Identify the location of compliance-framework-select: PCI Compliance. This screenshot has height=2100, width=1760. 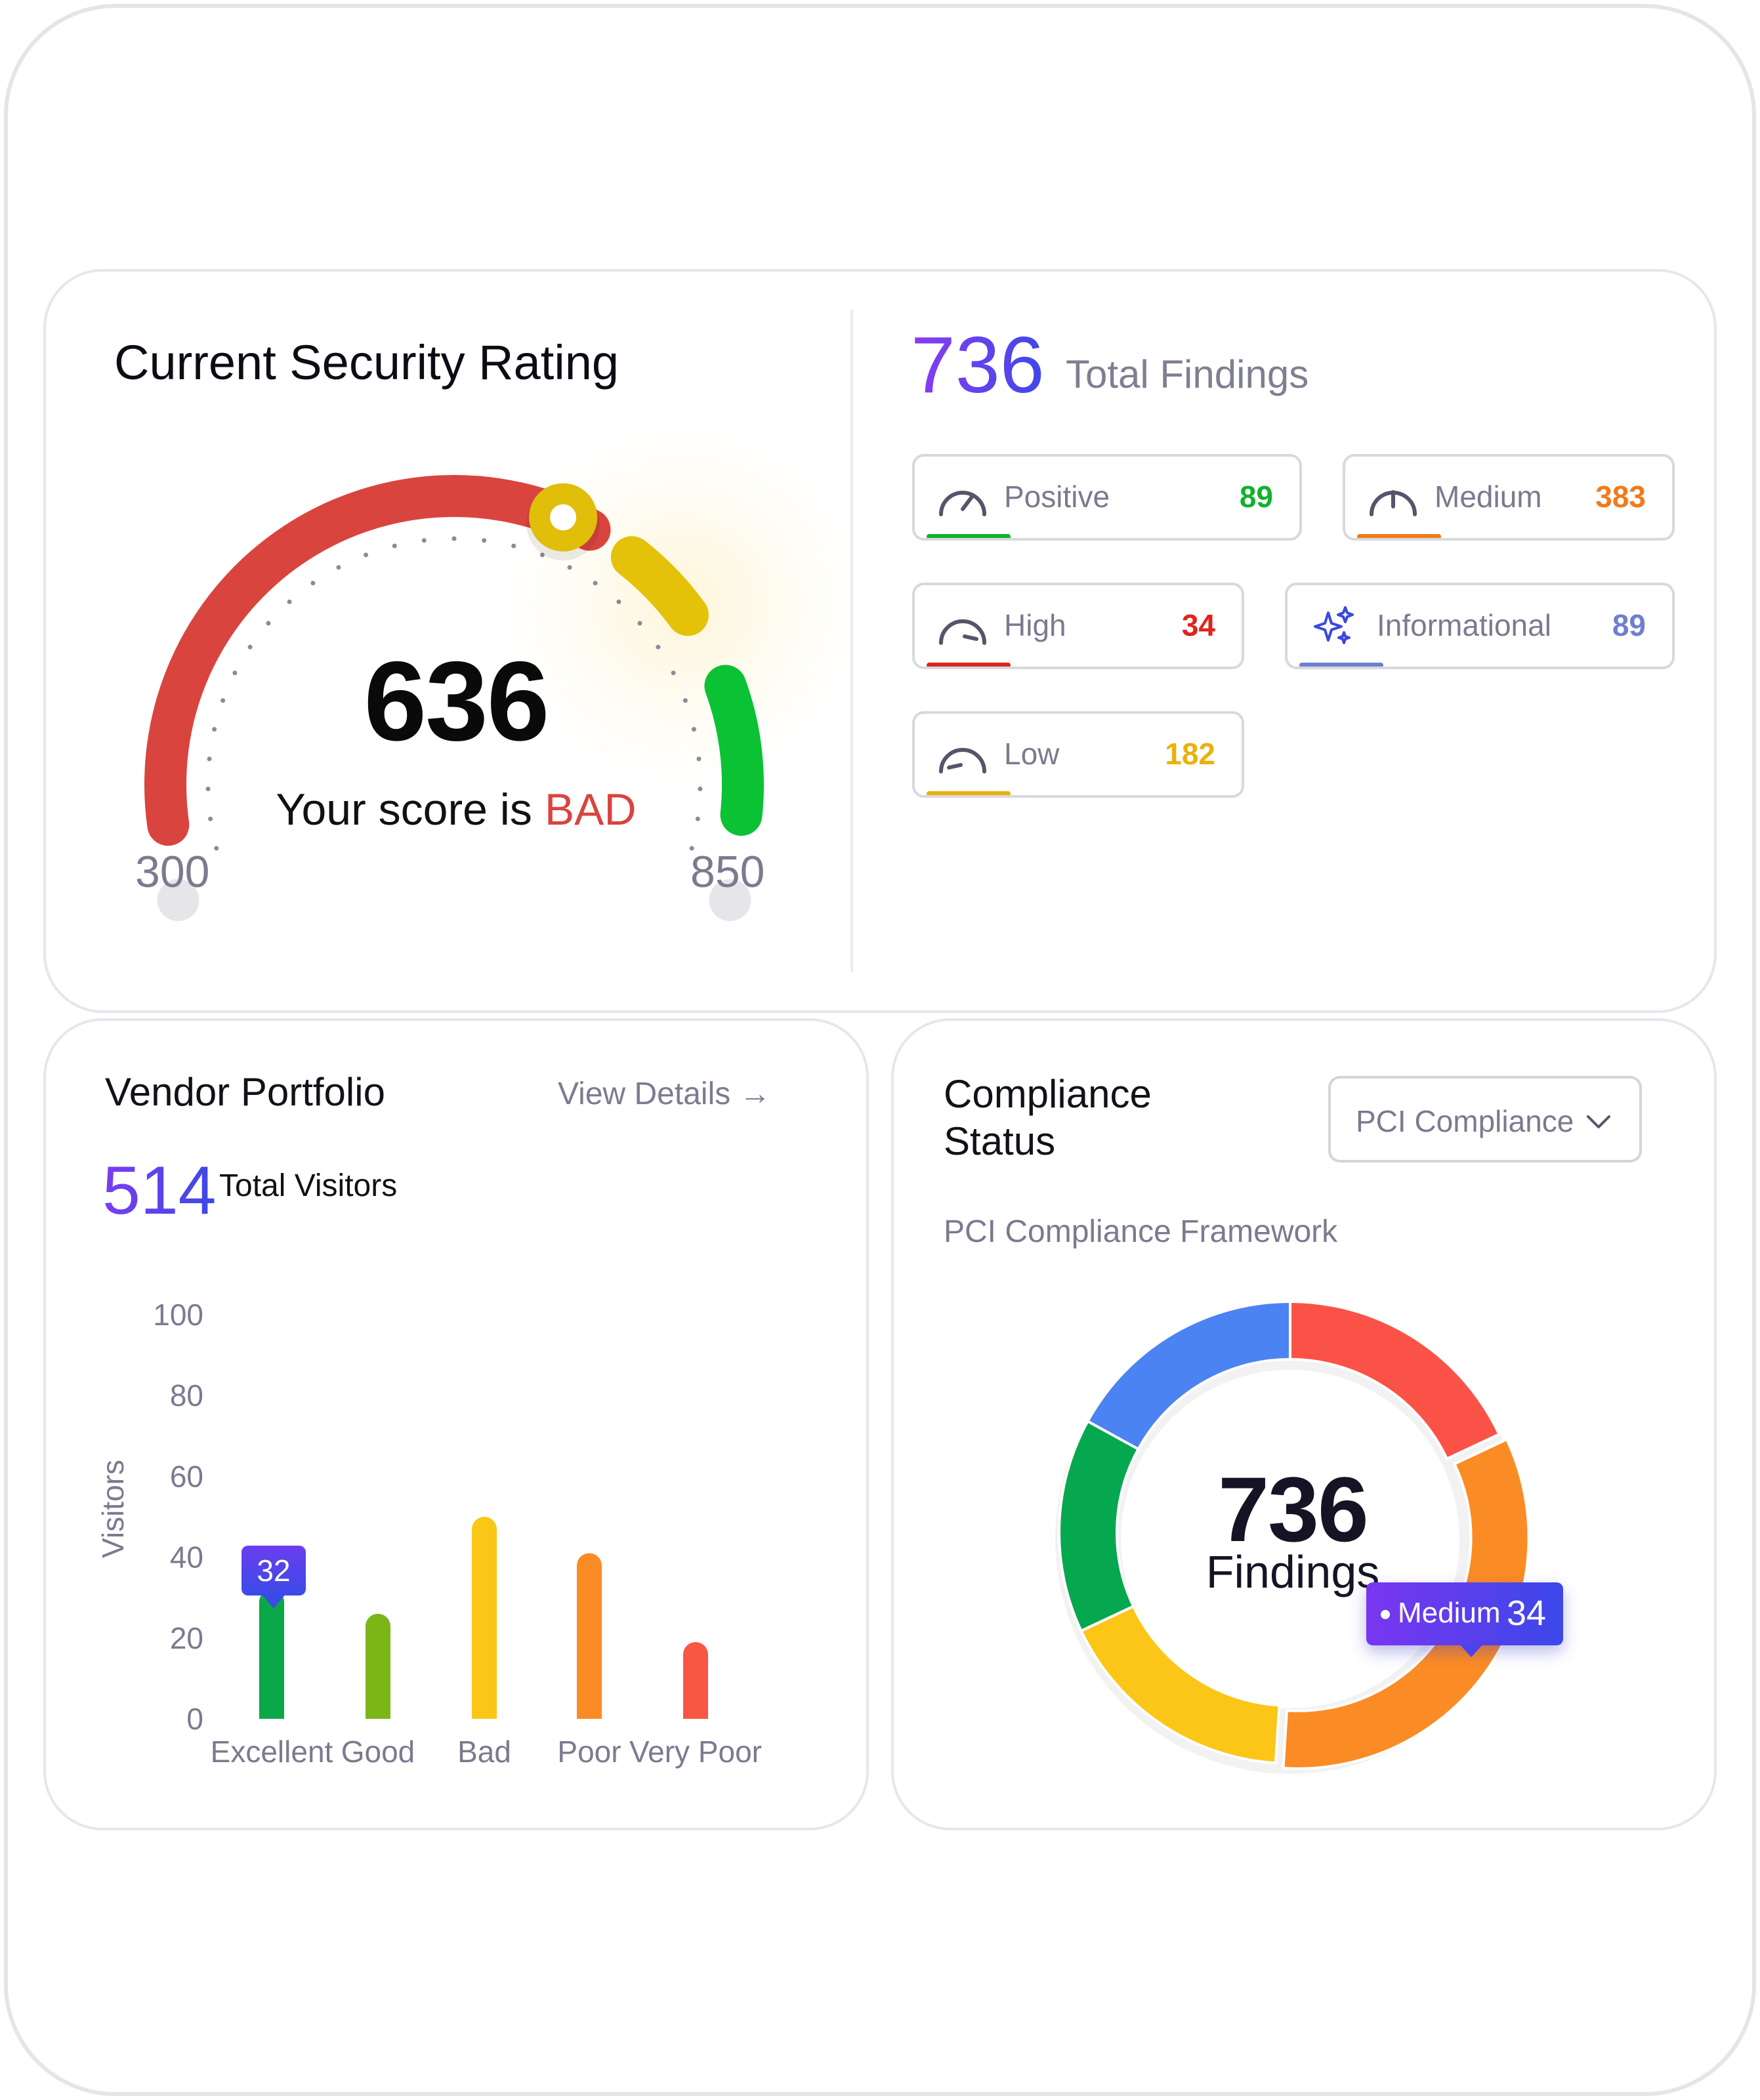
(1485, 1119).